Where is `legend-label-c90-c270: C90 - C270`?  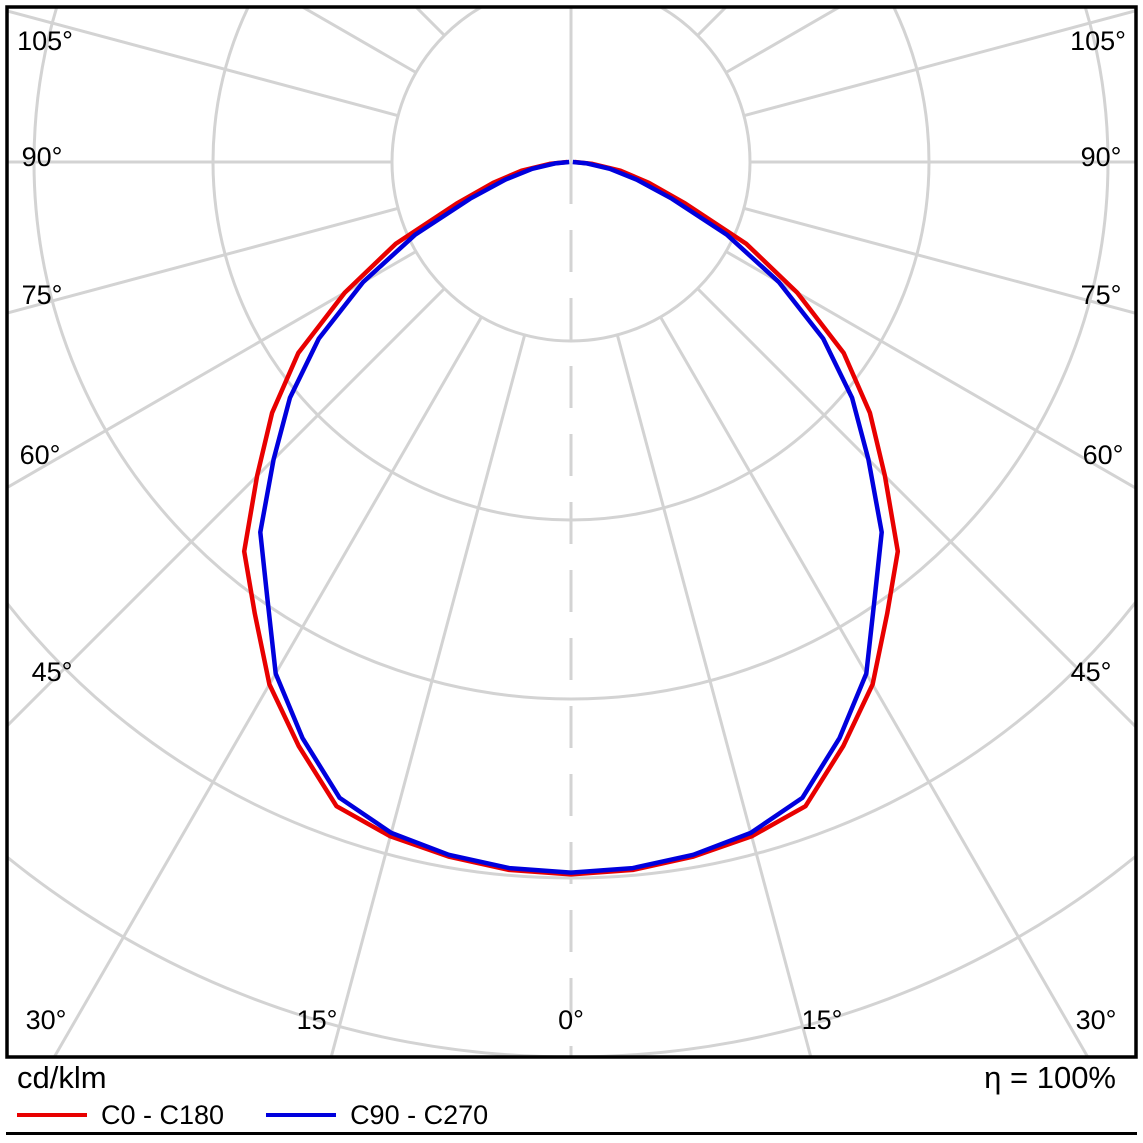
legend-label-c90-c270: C90 - C270 is located at coordinates (419, 1114).